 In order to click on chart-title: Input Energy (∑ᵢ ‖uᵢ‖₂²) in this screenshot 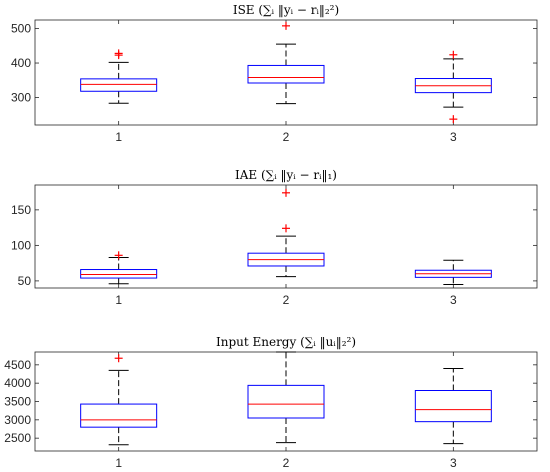, I will do `click(286, 342)`.